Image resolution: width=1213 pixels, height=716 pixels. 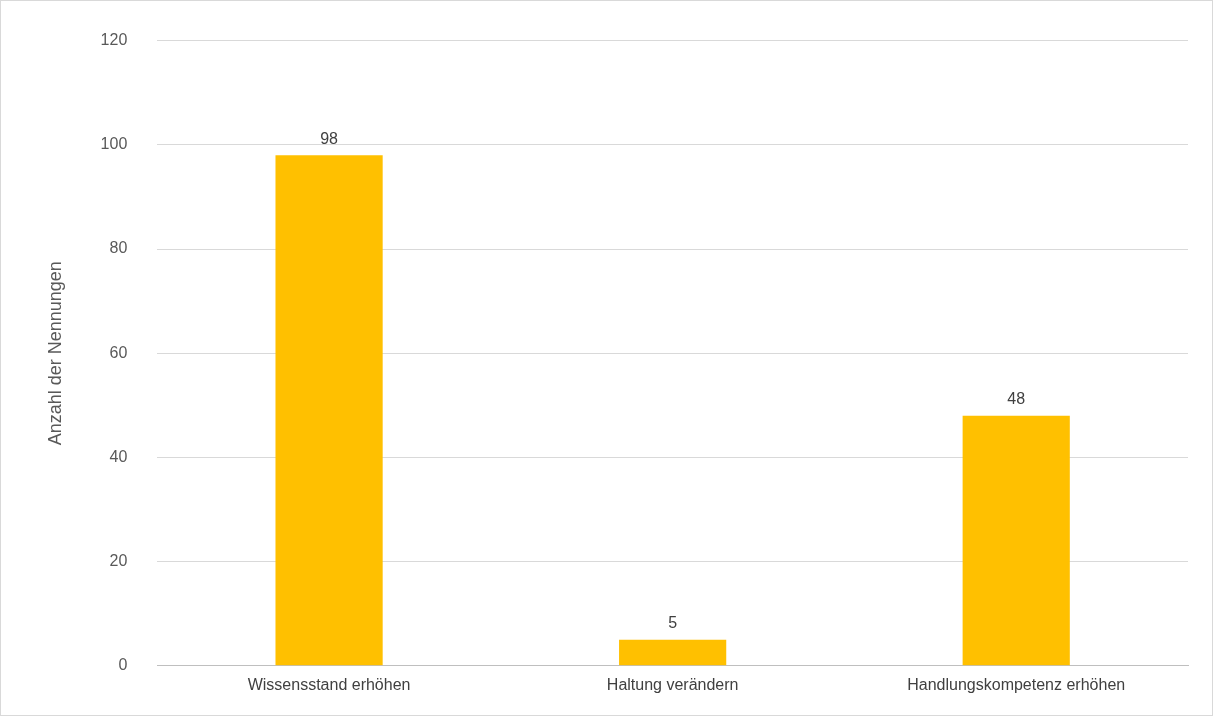 What do you see at coordinates (672, 684) in the screenshot?
I see `x-tick-label: Haltung verändern` at bounding box center [672, 684].